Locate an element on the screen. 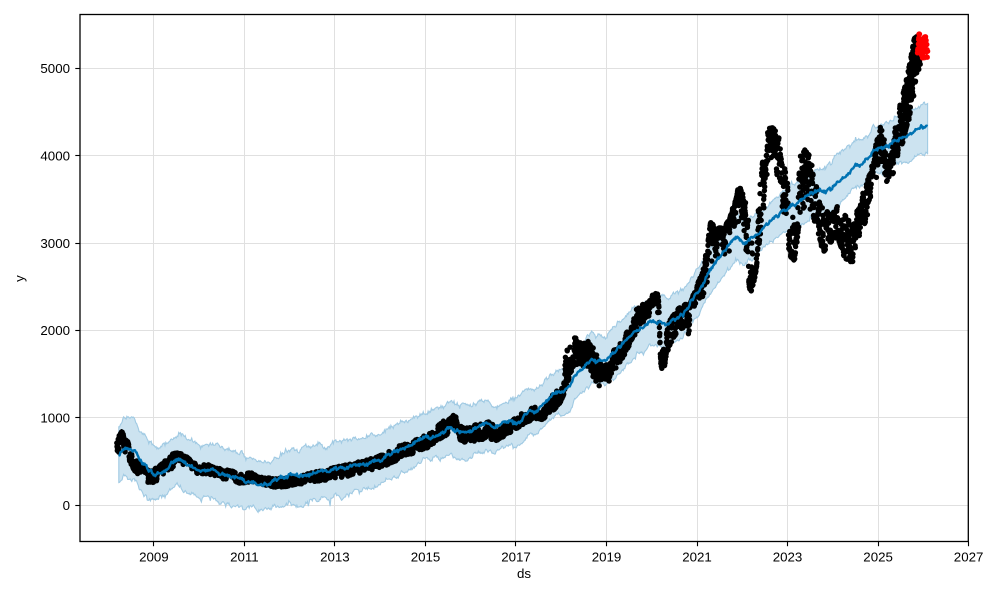  svg-text: 2000 is located at coordinates (55, 330).